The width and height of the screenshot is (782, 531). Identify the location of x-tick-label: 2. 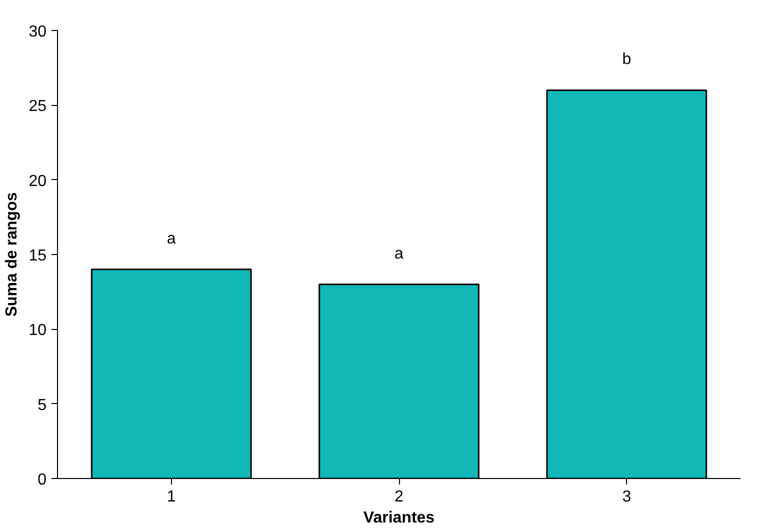
(399, 497).